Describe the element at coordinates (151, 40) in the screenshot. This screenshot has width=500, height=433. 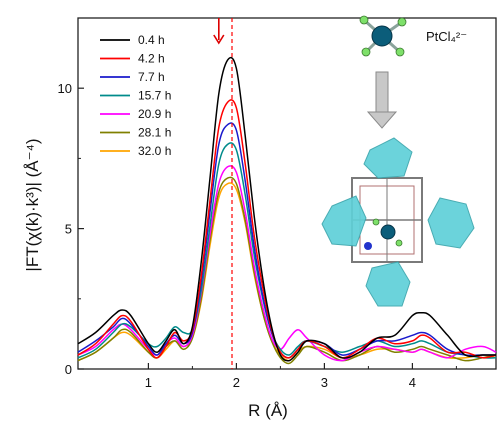
I see `legend-label: 0.4 h` at that location.